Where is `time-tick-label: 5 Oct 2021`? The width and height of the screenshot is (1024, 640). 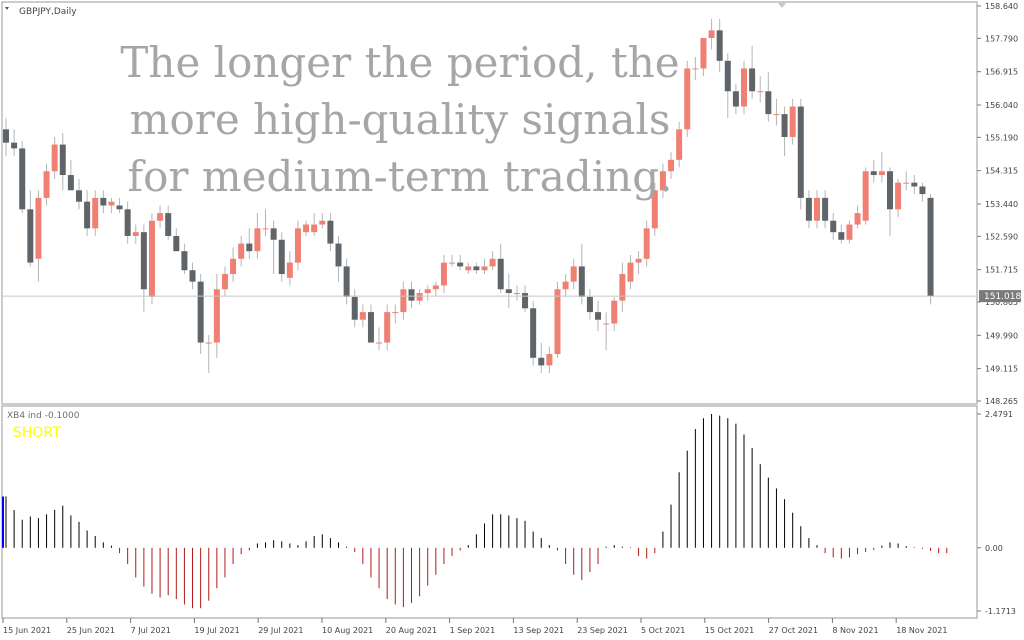
time-tick-label: 5 Oct 2021 is located at coordinates (663, 630).